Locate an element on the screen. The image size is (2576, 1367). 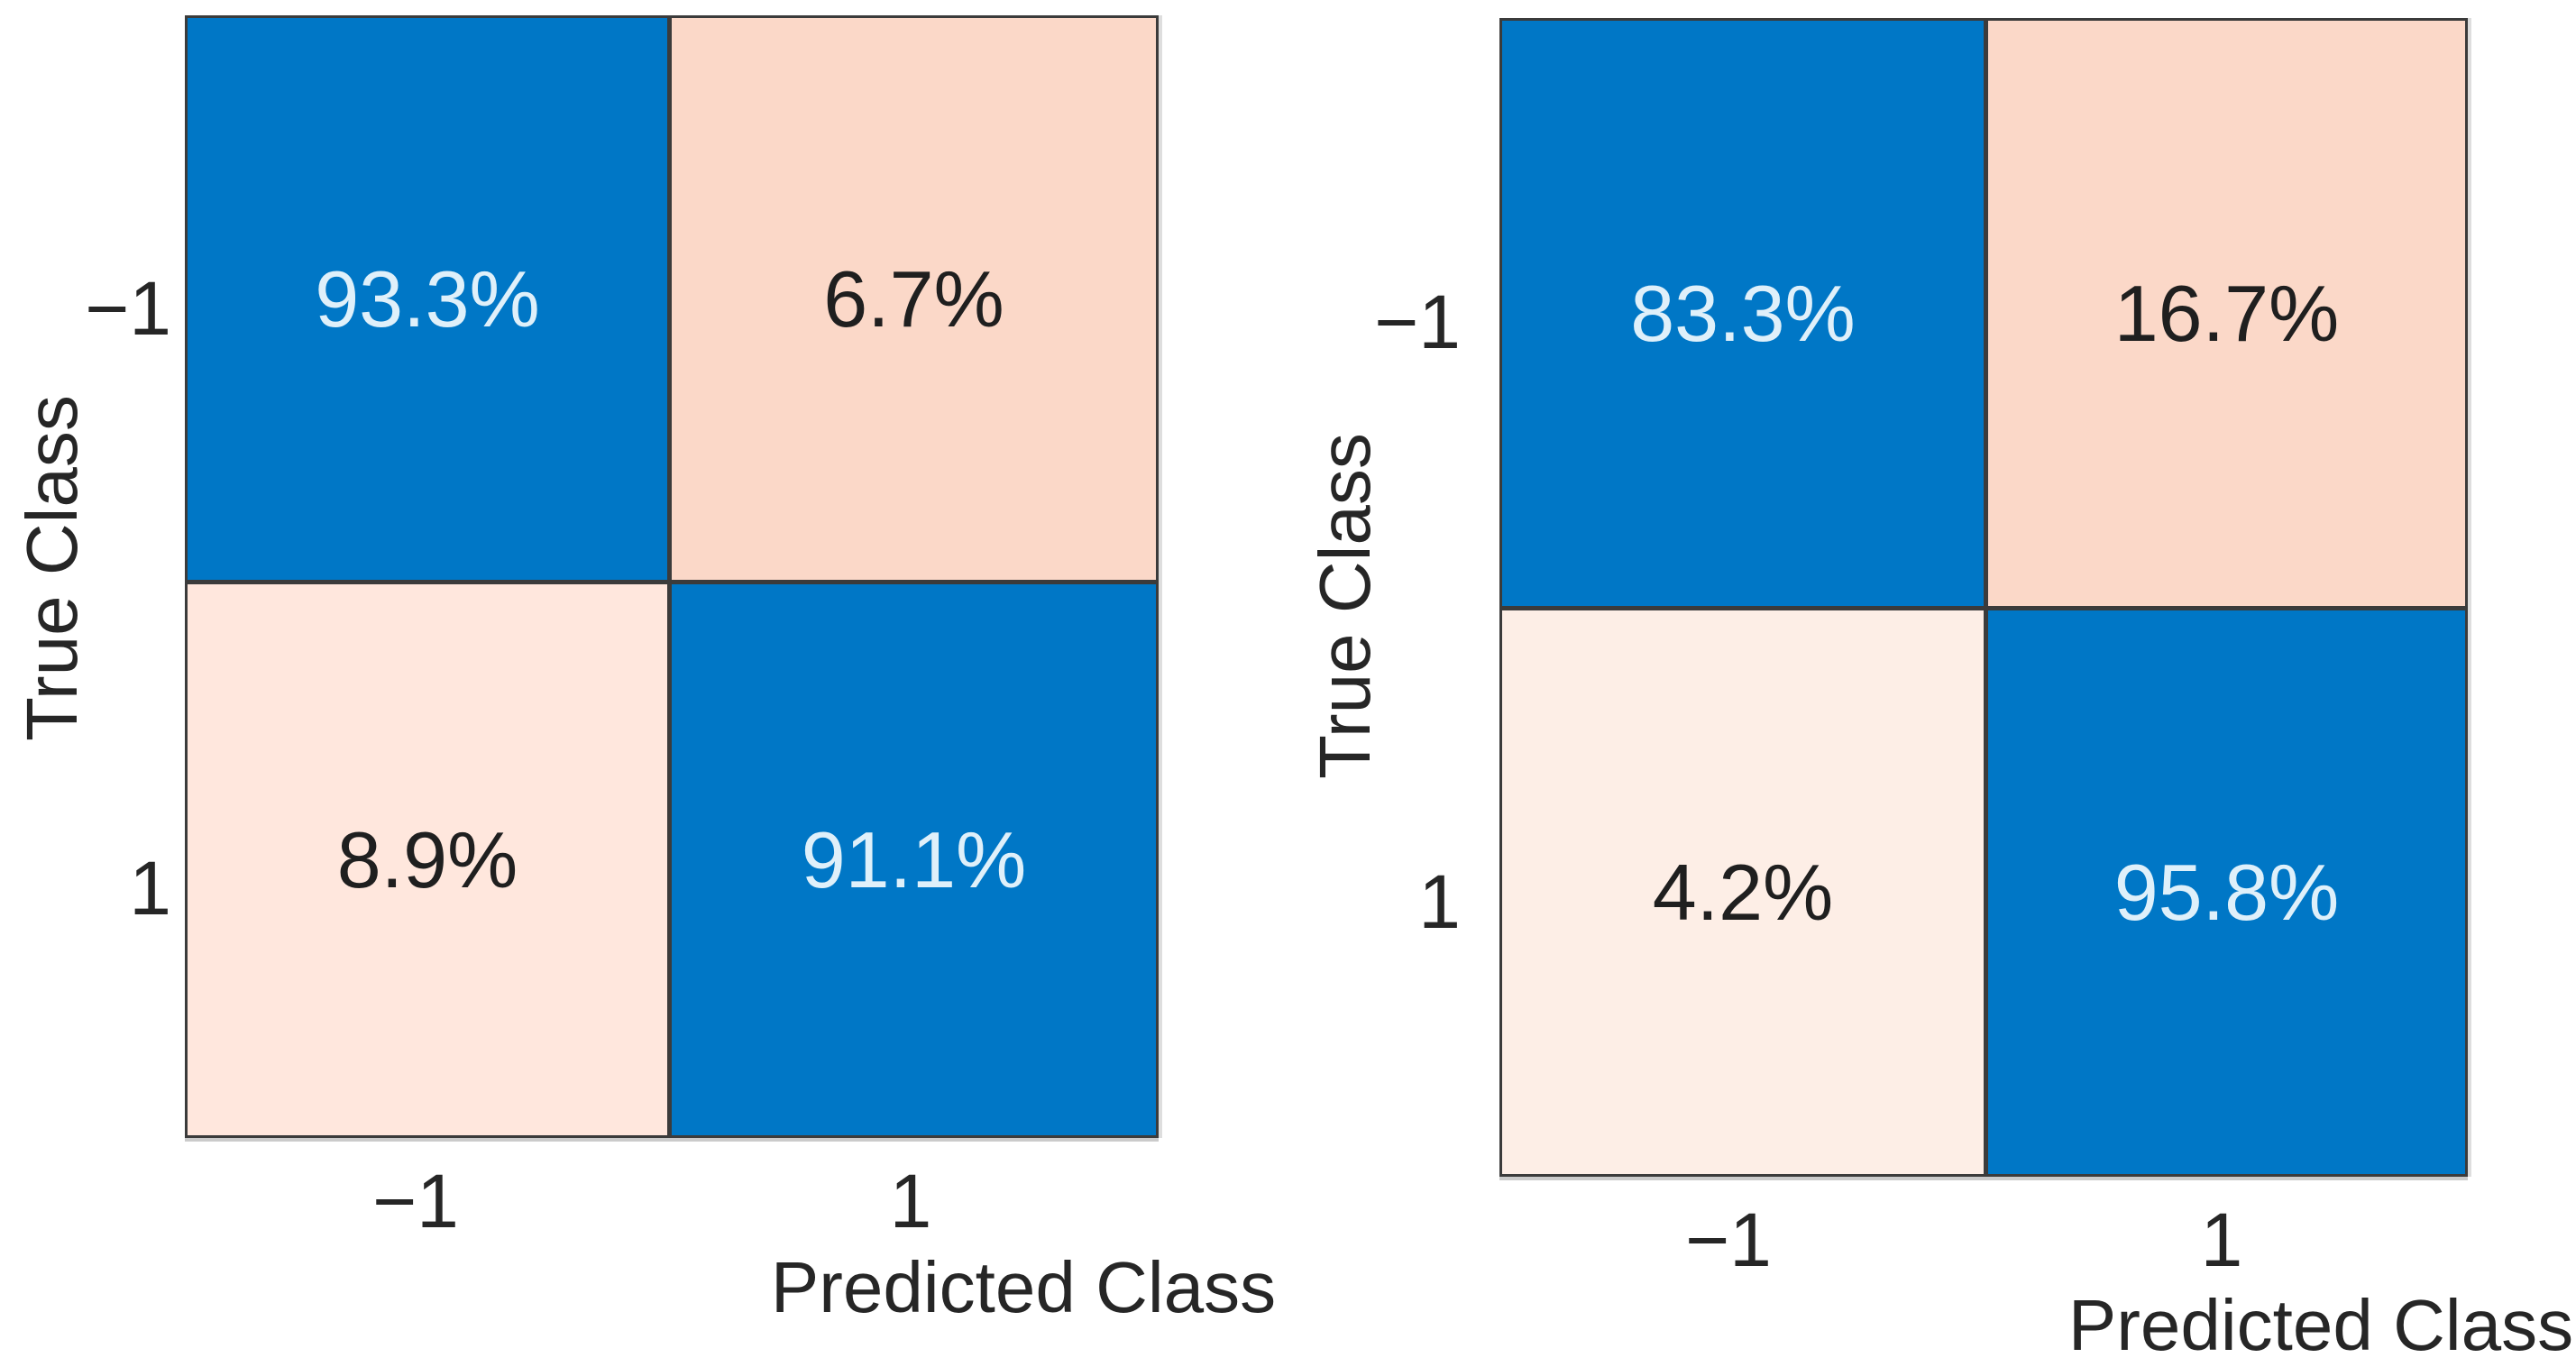
left-xtick-neg1: −1 is located at coordinates (415, 1201).